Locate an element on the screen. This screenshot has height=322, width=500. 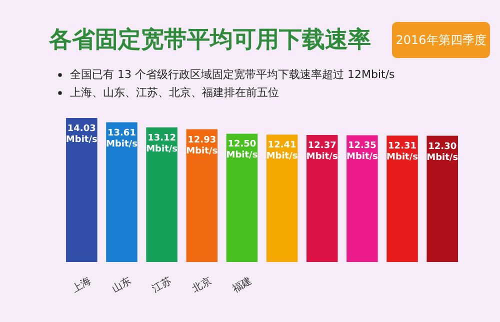
data-label: 12.37 Mbit/s is located at coordinates (322, 151).